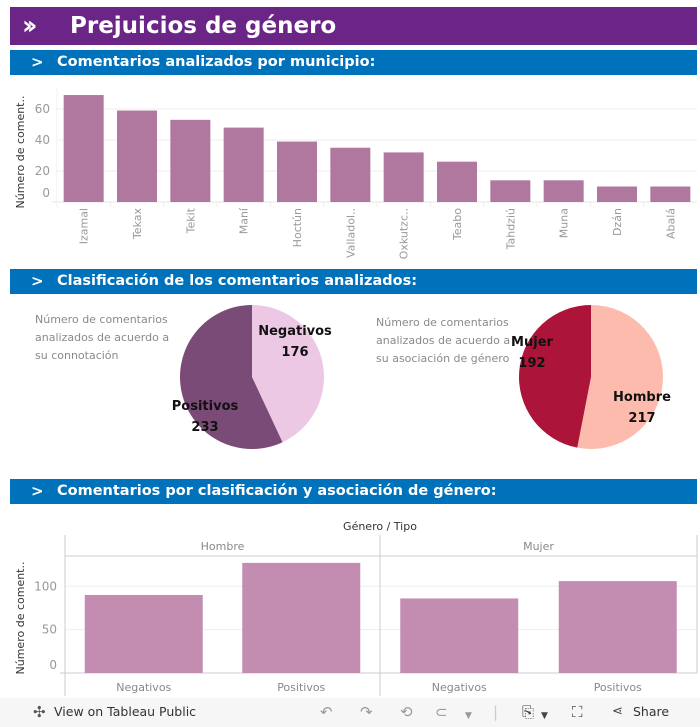 The height and width of the screenshot is (727, 700). What do you see at coordinates (30, 26) in the screenshot?
I see `double-chevron-right-icon: ››` at bounding box center [30, 26].